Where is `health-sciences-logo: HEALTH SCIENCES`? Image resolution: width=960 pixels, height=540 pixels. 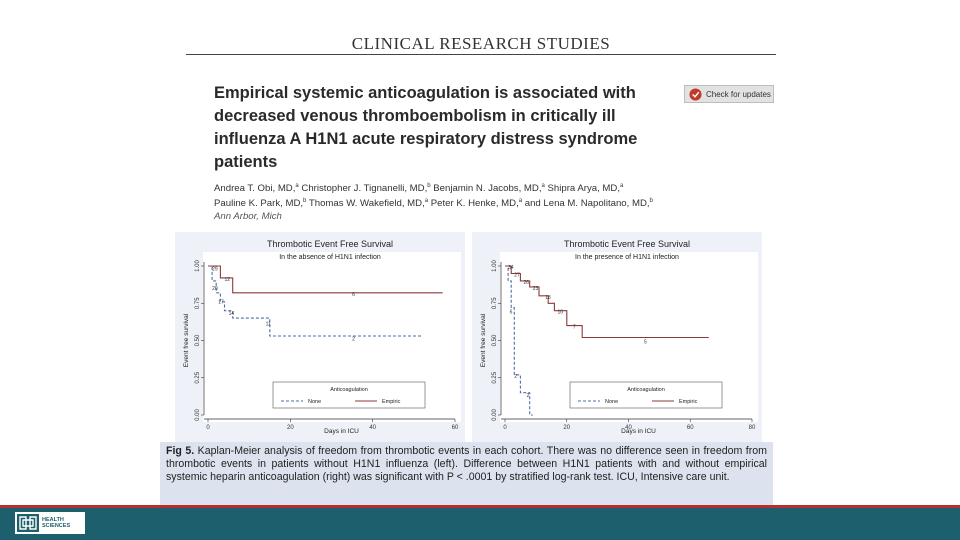
health-sciences-logo: HEALTH SCIENCES is located at coordinates (50, 523).